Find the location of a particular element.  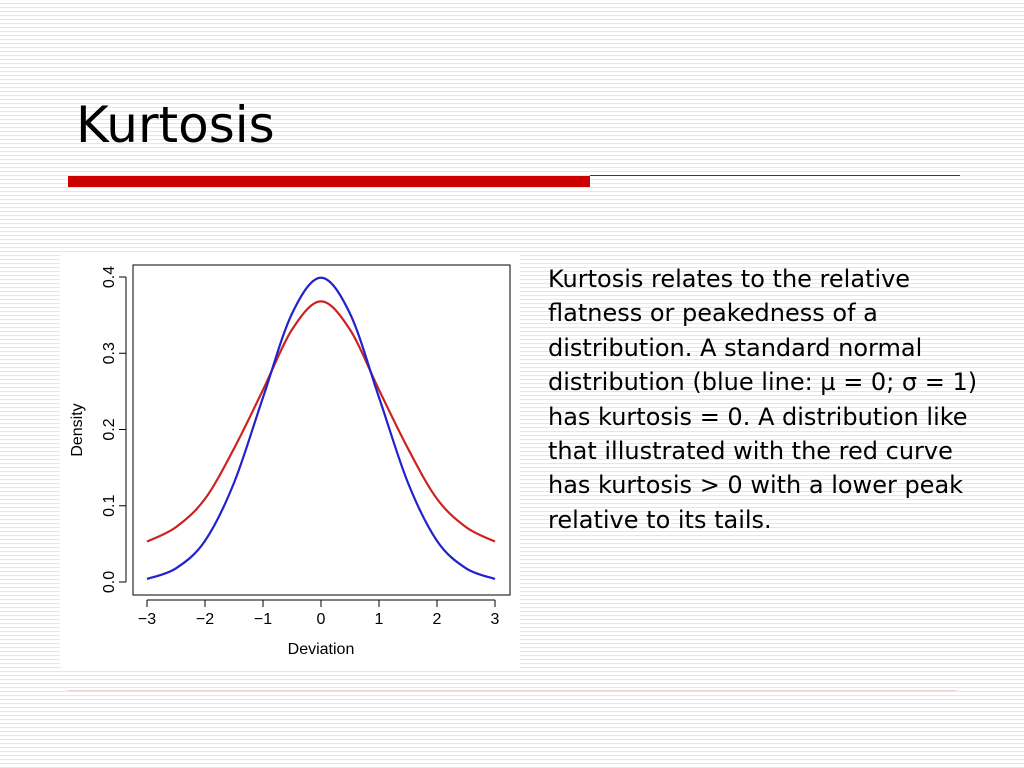

x-tick-label: 3 is located at coordinates (495, 619).